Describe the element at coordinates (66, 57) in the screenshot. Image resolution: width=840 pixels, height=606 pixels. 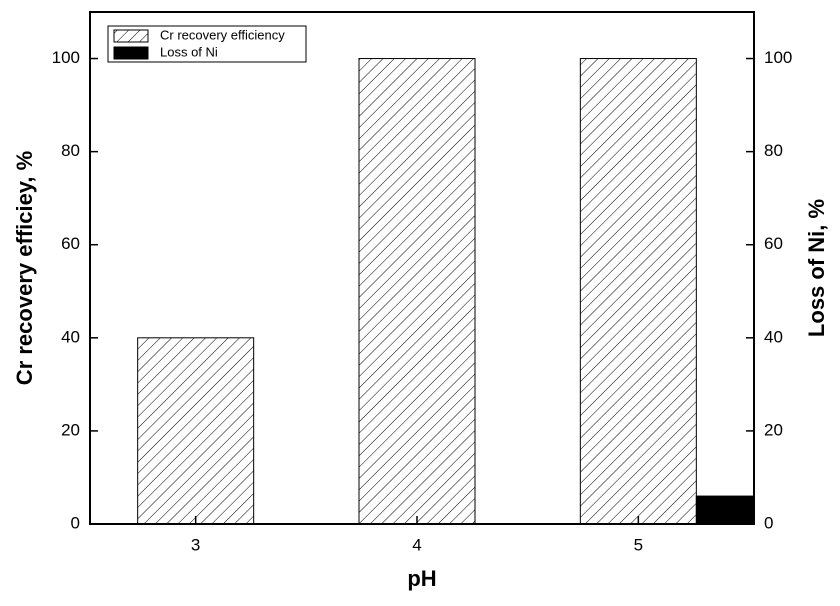
I see `y-tick-label: 100` at that location.